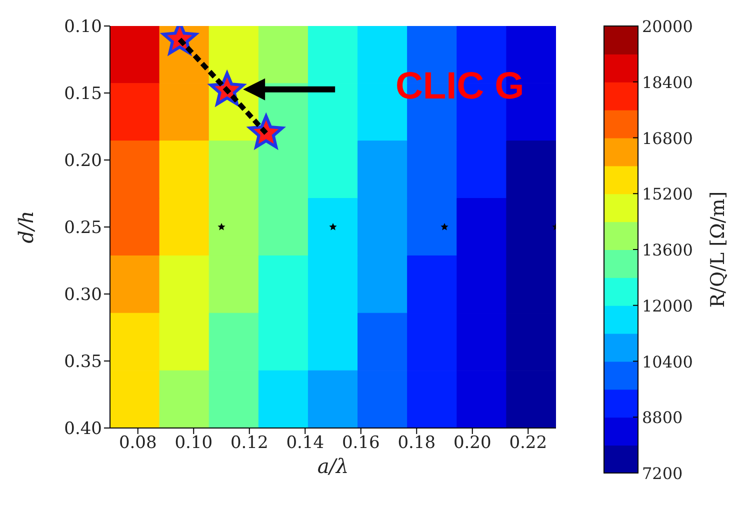  Describe the element at coordinates (83, 27) in the screenshot. I see `y-tick-label: 0.10` at that location.